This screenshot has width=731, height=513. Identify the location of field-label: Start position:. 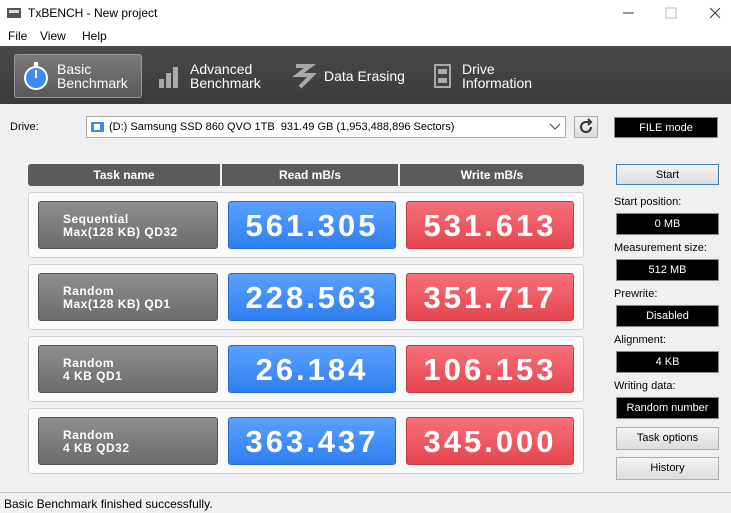
(648, 202).